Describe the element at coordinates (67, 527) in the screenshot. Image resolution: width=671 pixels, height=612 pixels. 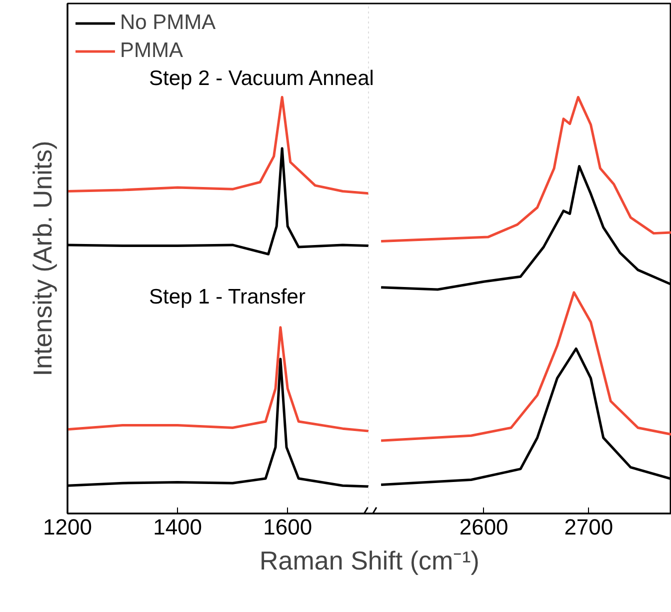
I see `x-tick-label: 1200` at that location.